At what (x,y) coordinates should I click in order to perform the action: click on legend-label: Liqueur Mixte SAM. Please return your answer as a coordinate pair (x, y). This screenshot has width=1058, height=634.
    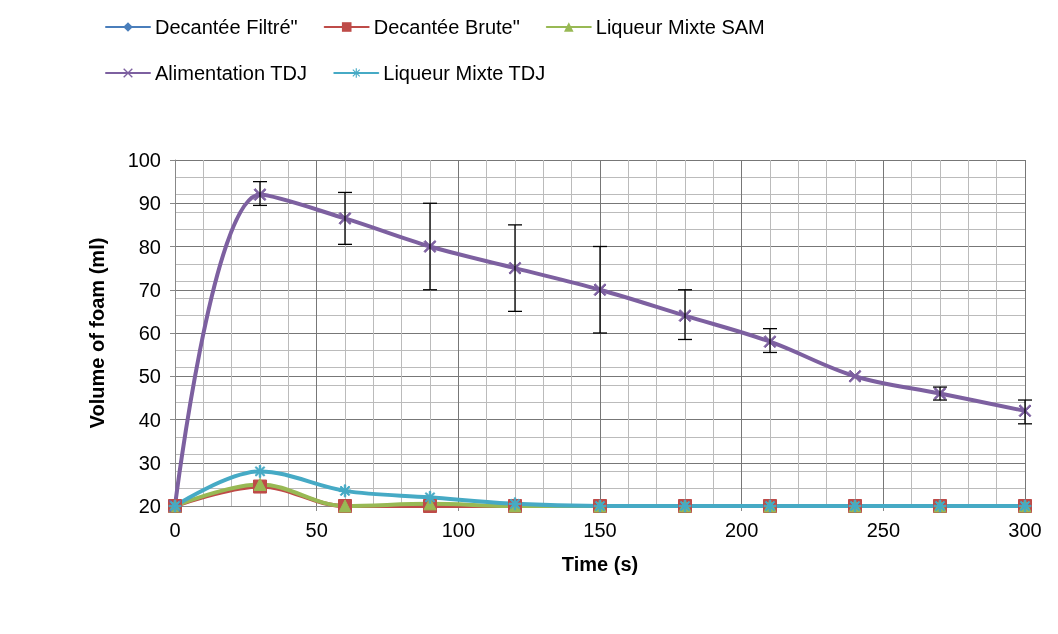
    Looking at the image, I should click on (680, 27).